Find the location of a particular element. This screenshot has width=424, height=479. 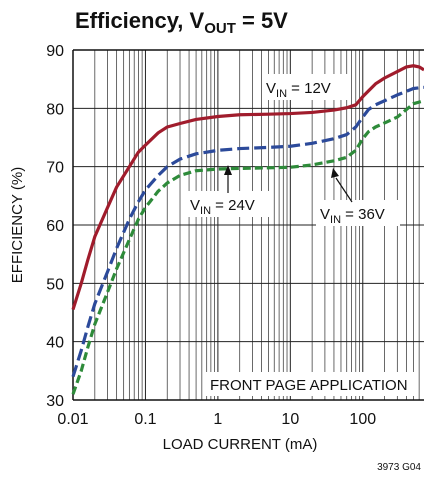

y-tick-label: 50 is located at coordinates (55, 284).